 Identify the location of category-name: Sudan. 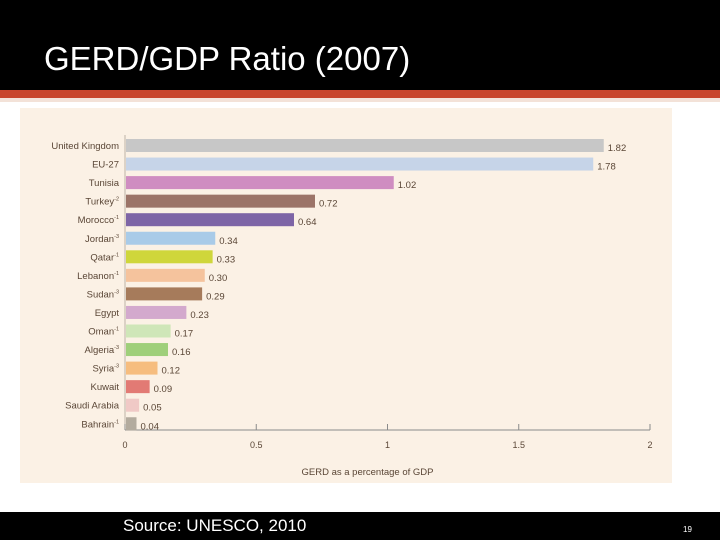
(100, 294).